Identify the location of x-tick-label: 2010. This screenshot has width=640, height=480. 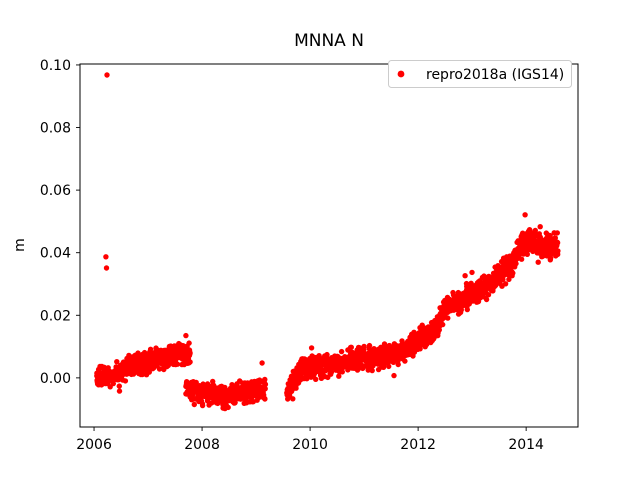
(310, 445).